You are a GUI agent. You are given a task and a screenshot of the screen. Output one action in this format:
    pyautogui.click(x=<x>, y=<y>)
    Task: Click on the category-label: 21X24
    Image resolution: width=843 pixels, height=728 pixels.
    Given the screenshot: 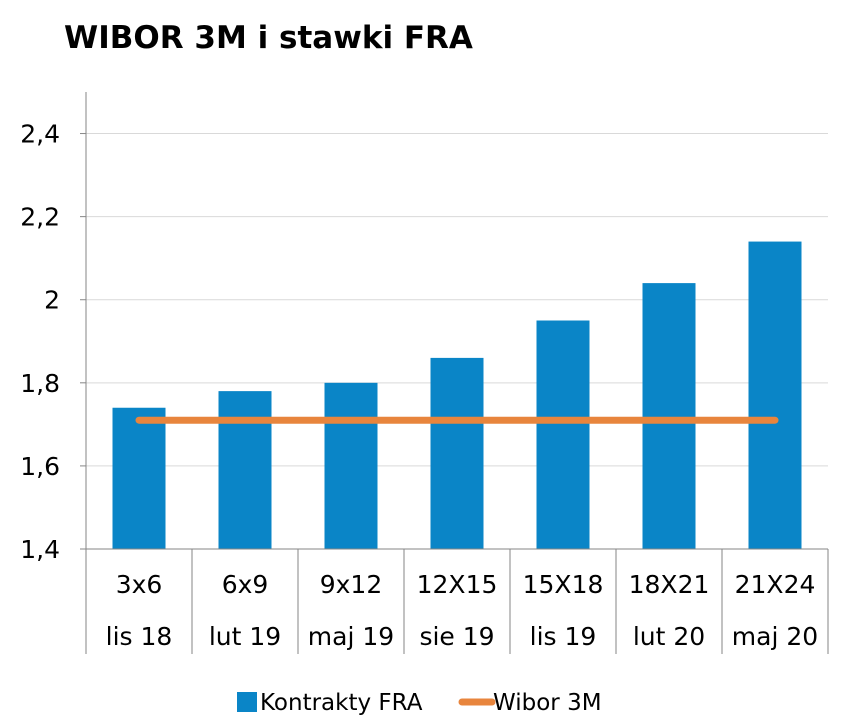 What is the action you would take?
    pyautogui.click(x=775, y=584)
    